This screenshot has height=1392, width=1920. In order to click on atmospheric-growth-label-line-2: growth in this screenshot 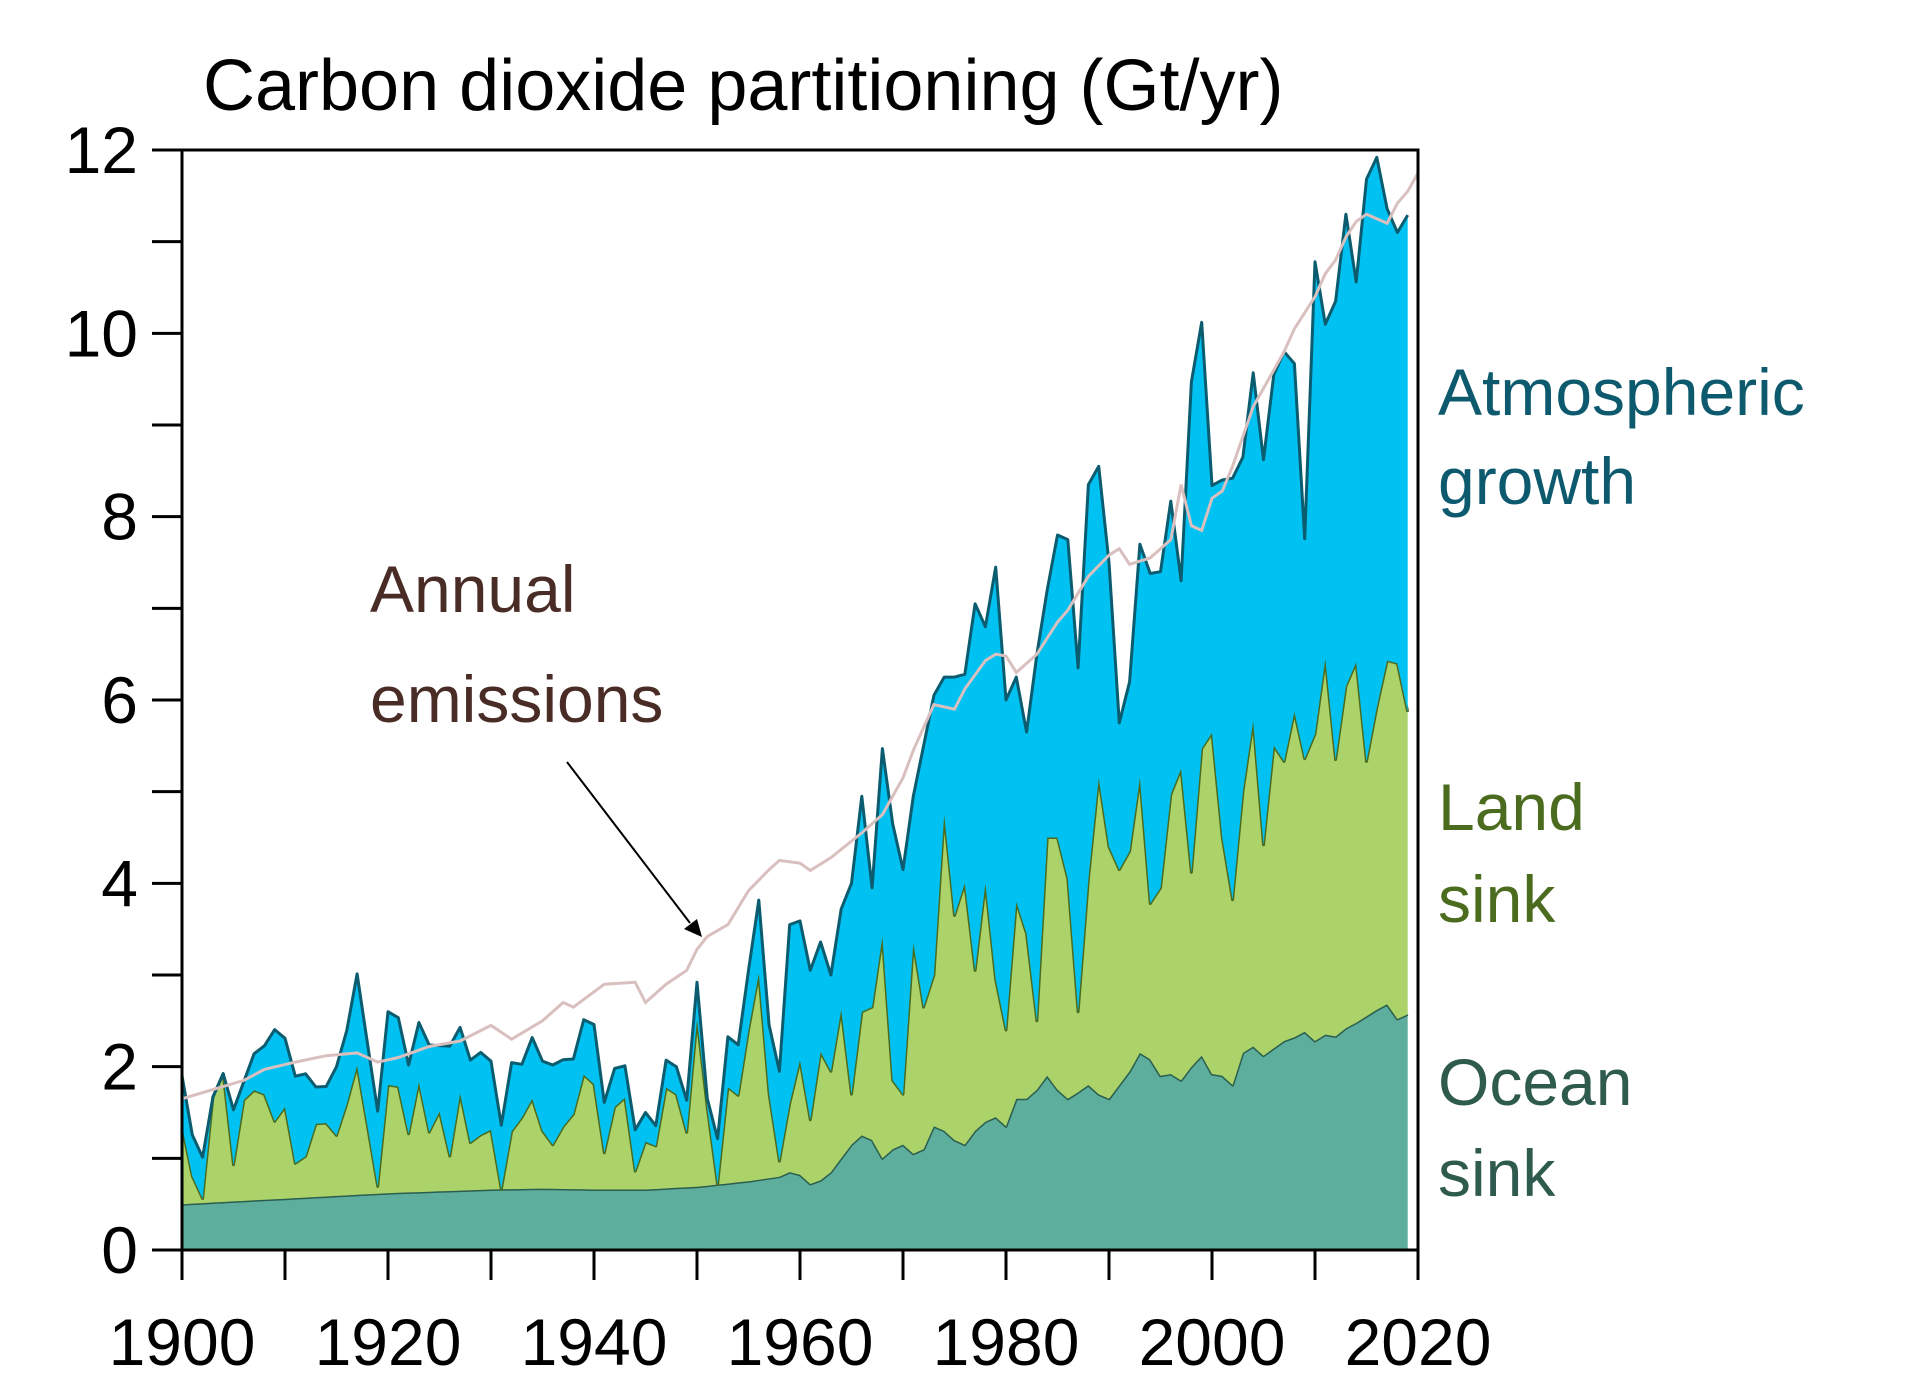, I will do `click(1537, 481)`.